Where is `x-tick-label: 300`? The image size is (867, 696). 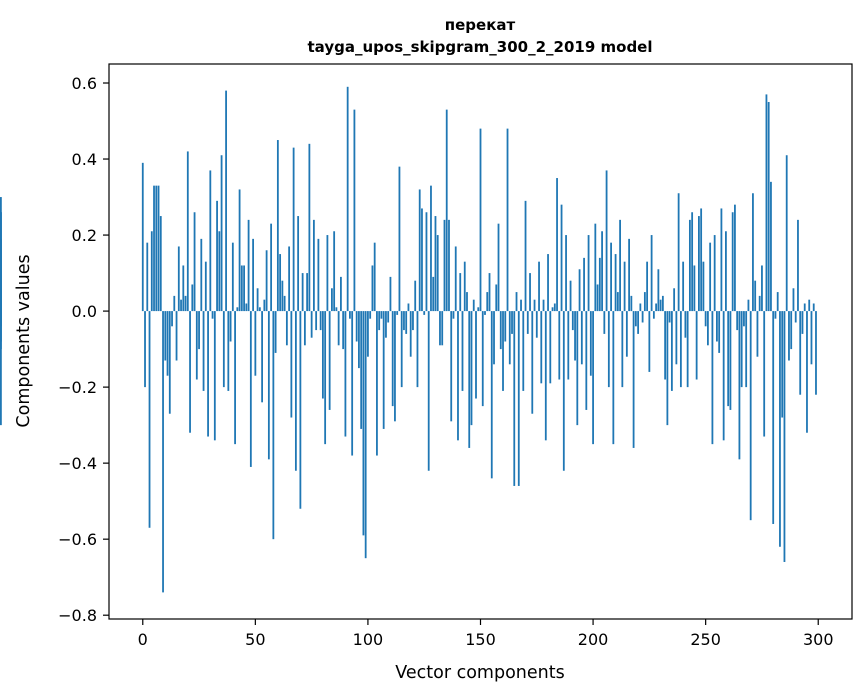 x-tick-label: 300 is located at coordinates (818, 639).